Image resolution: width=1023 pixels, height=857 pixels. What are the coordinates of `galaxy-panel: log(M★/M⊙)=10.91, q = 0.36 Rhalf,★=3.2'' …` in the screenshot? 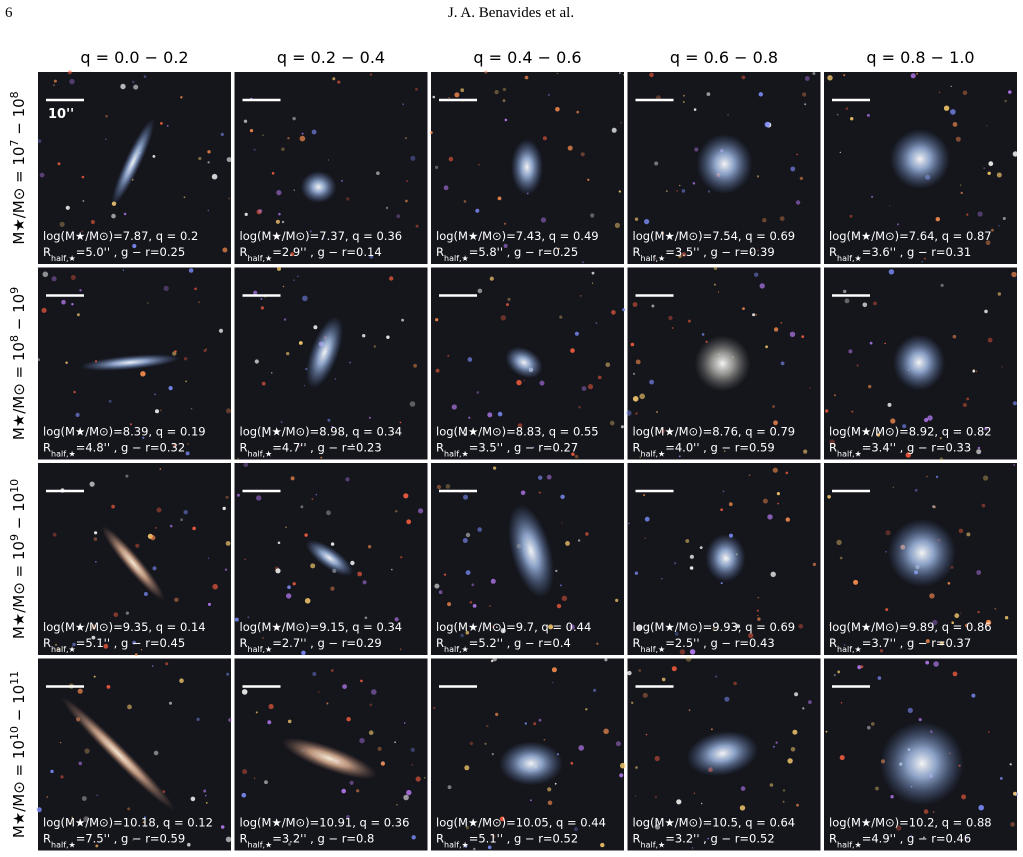 It's located at (331, 754).